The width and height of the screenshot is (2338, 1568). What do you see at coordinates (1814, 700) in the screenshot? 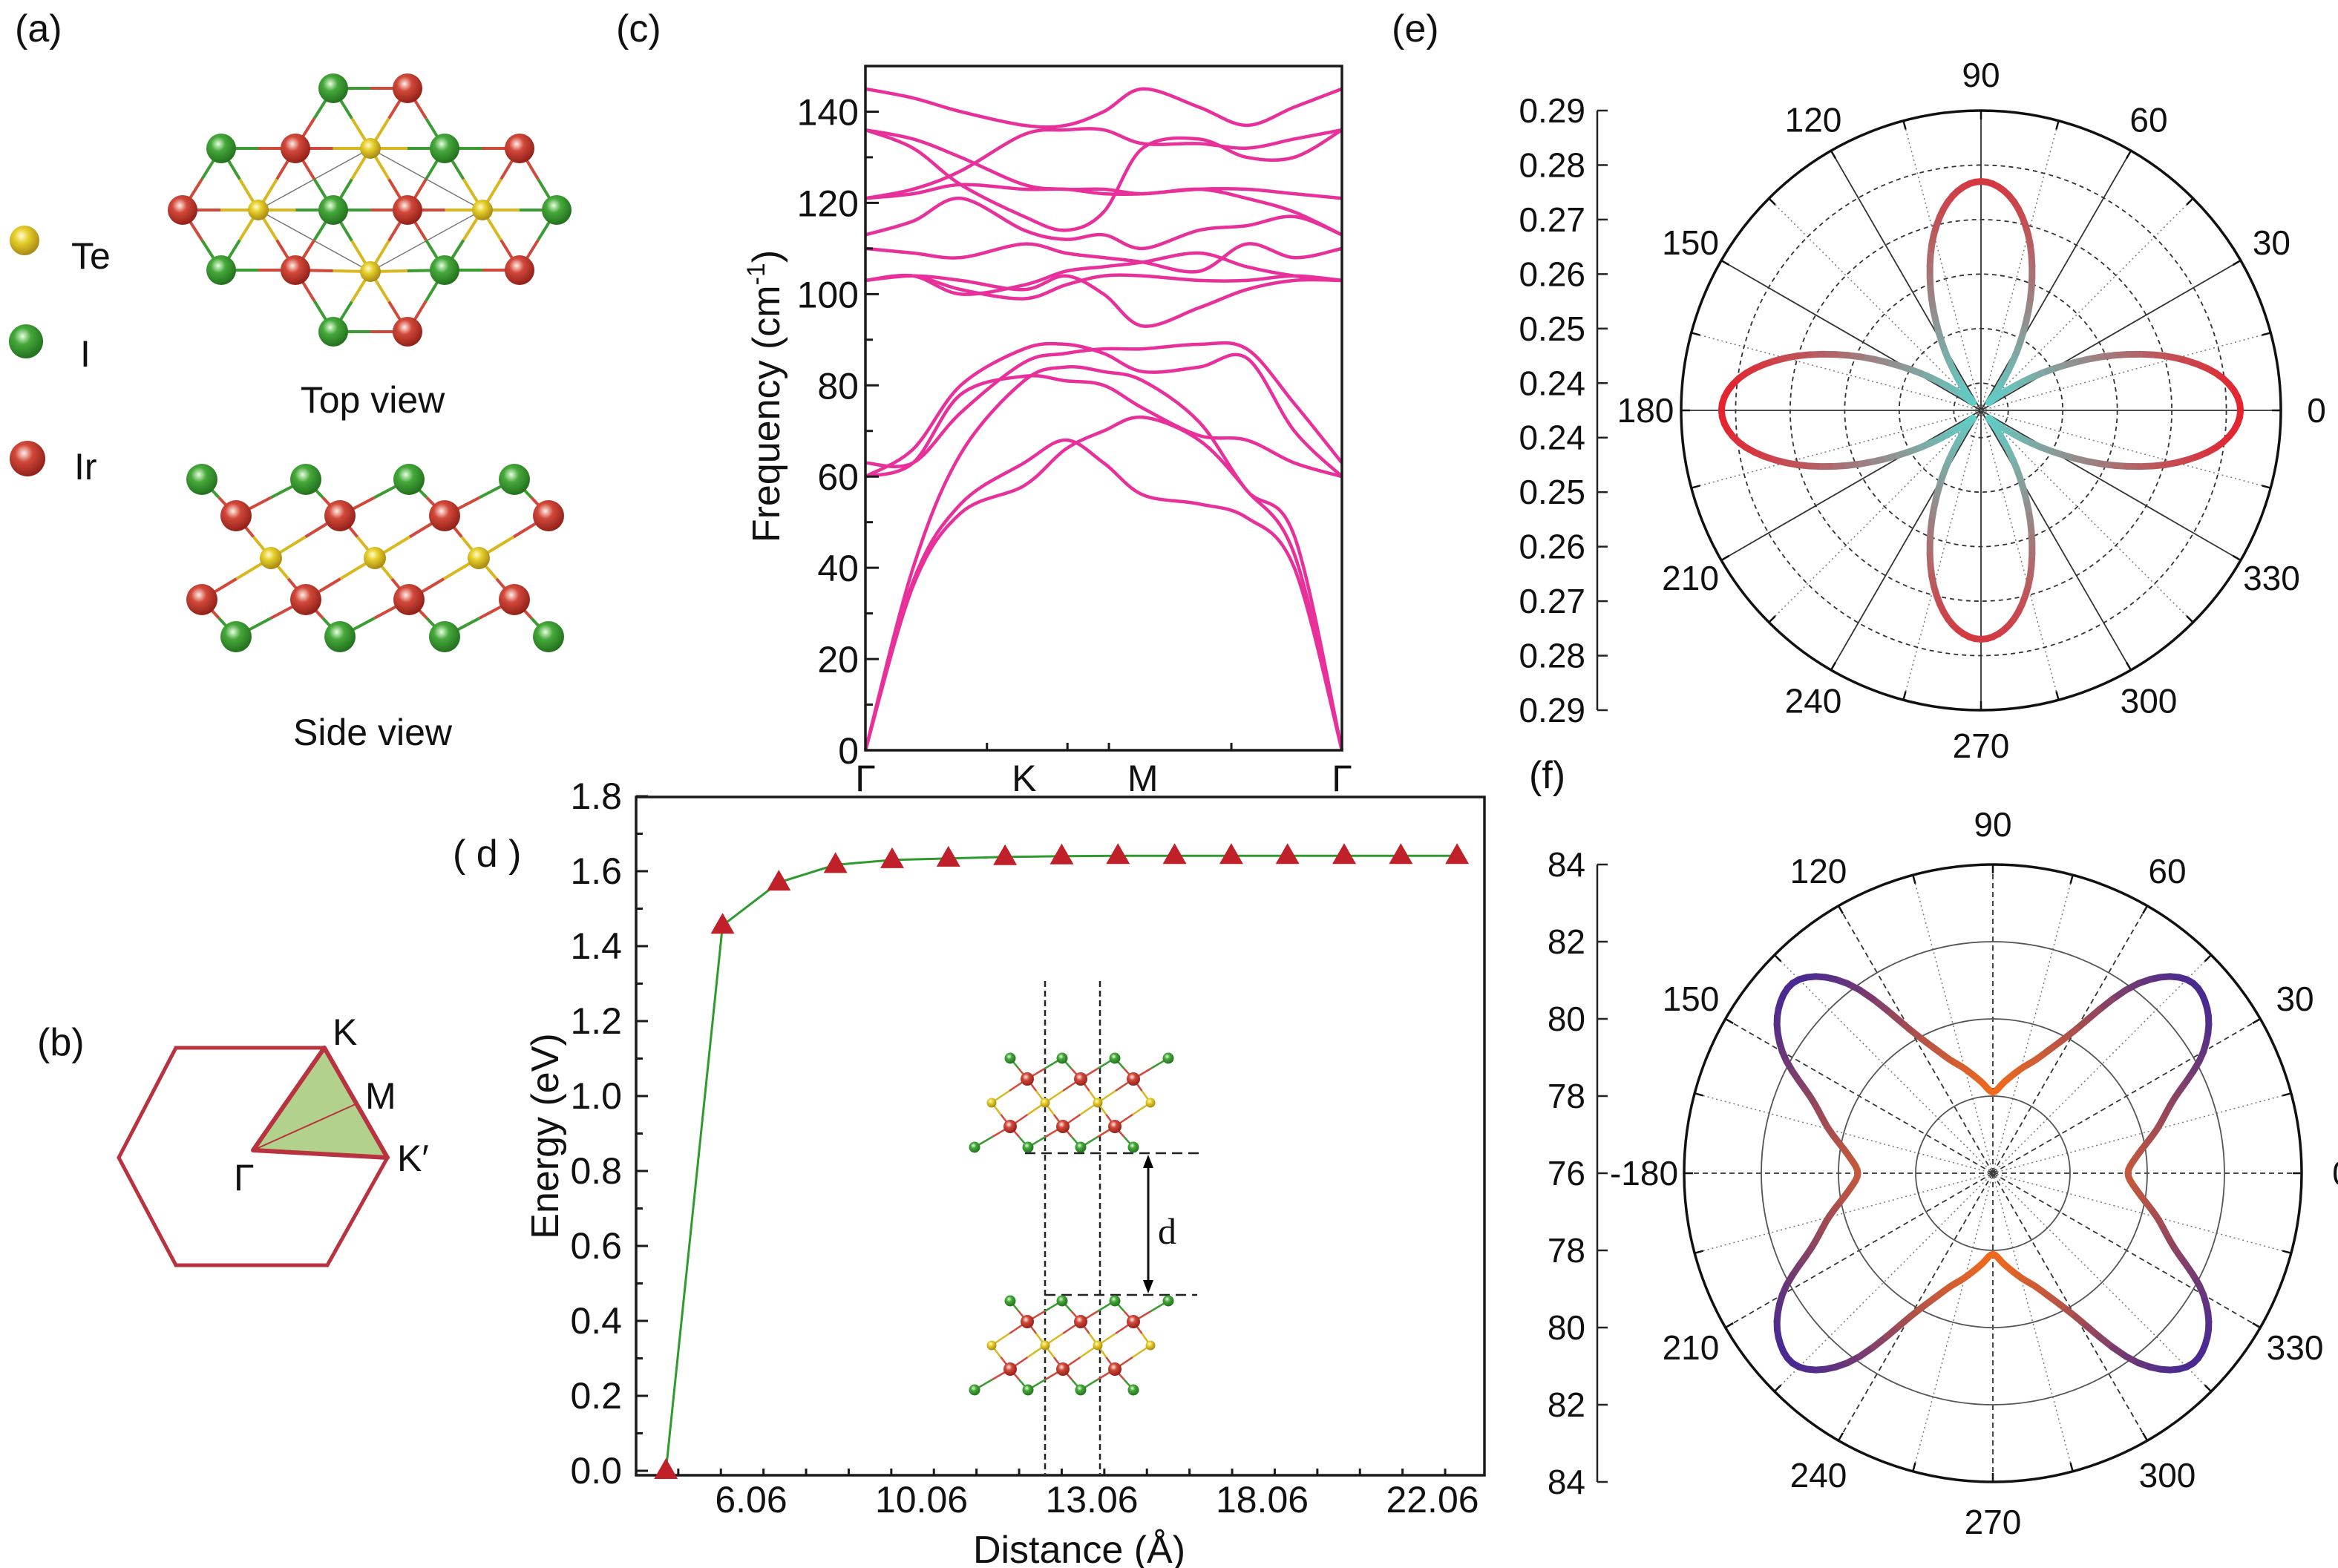
I see `e-angle-label: 240` at bounding box center [1814, 700].